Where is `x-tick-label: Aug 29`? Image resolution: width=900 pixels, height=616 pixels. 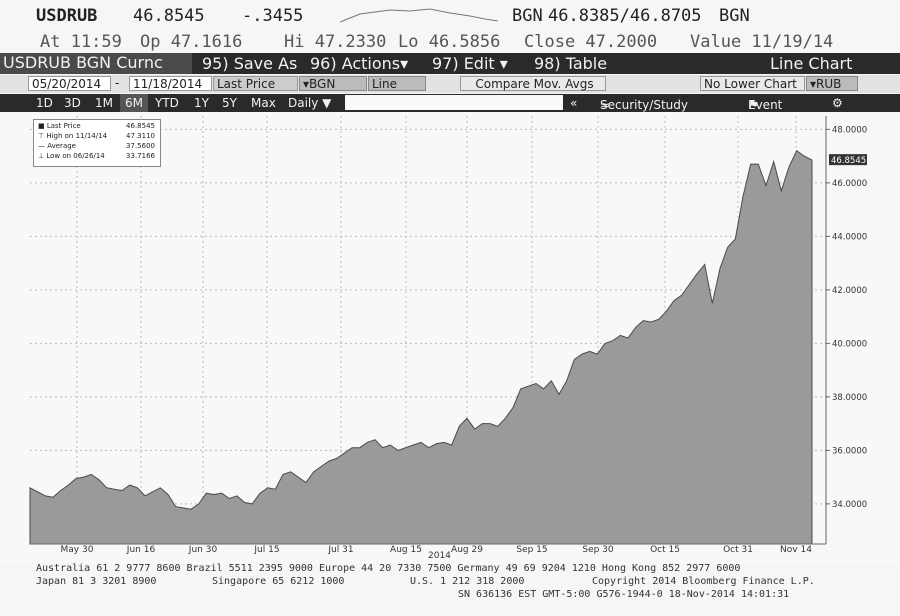
x-tick-label: Aug 29 is located at coordinates (467, 550).